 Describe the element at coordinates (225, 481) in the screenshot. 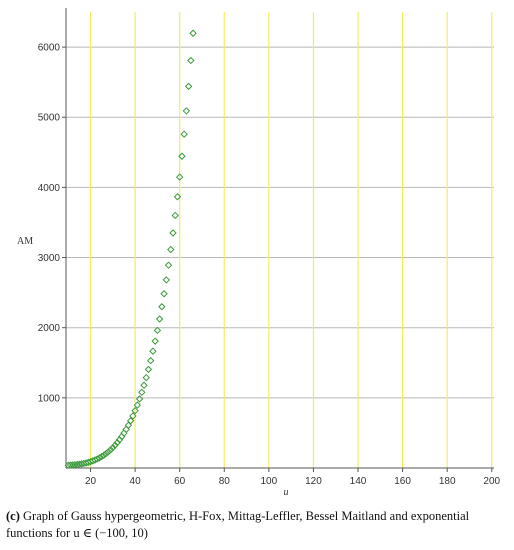

I see `x-tick-label: 80` at that location.